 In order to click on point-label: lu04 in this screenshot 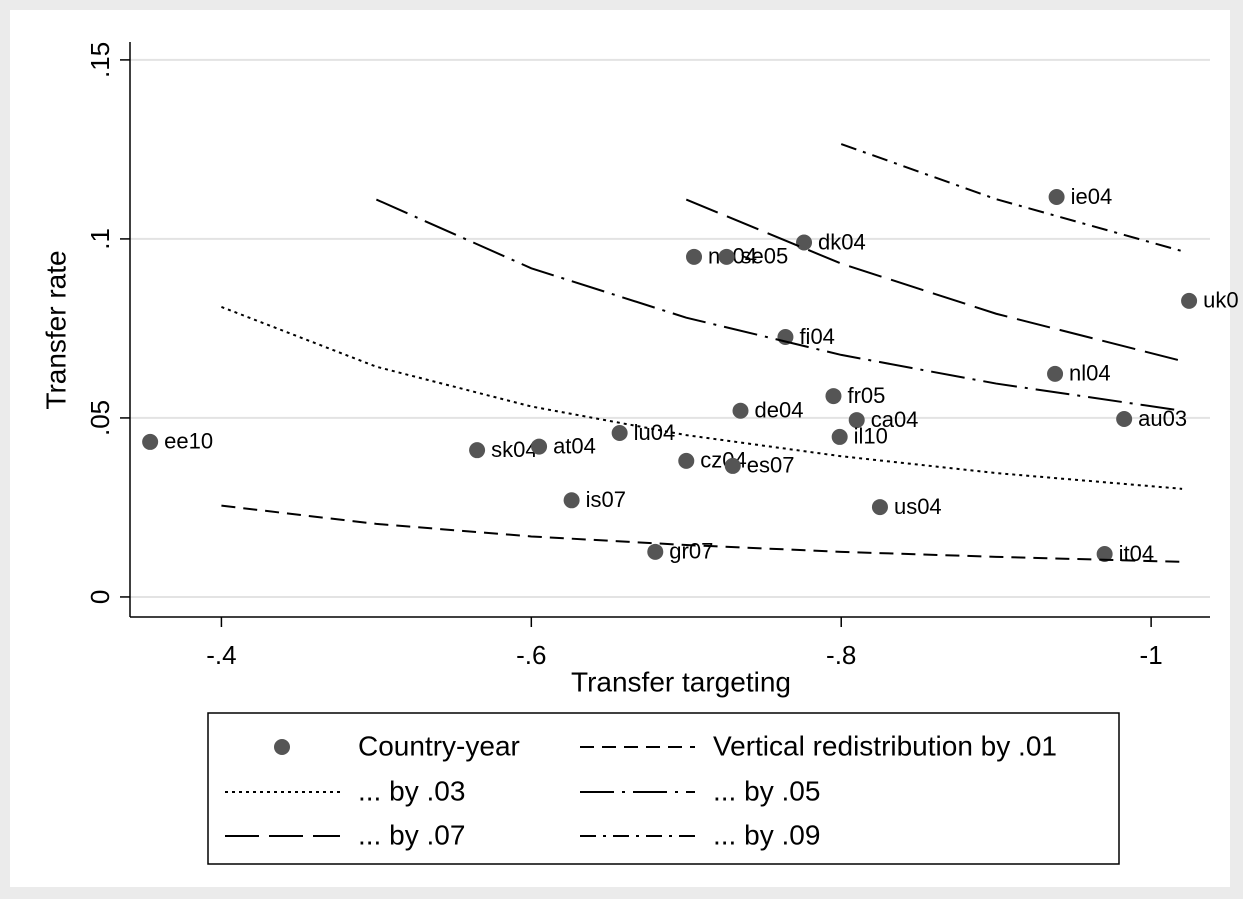, I will do `click(655, 432)`.